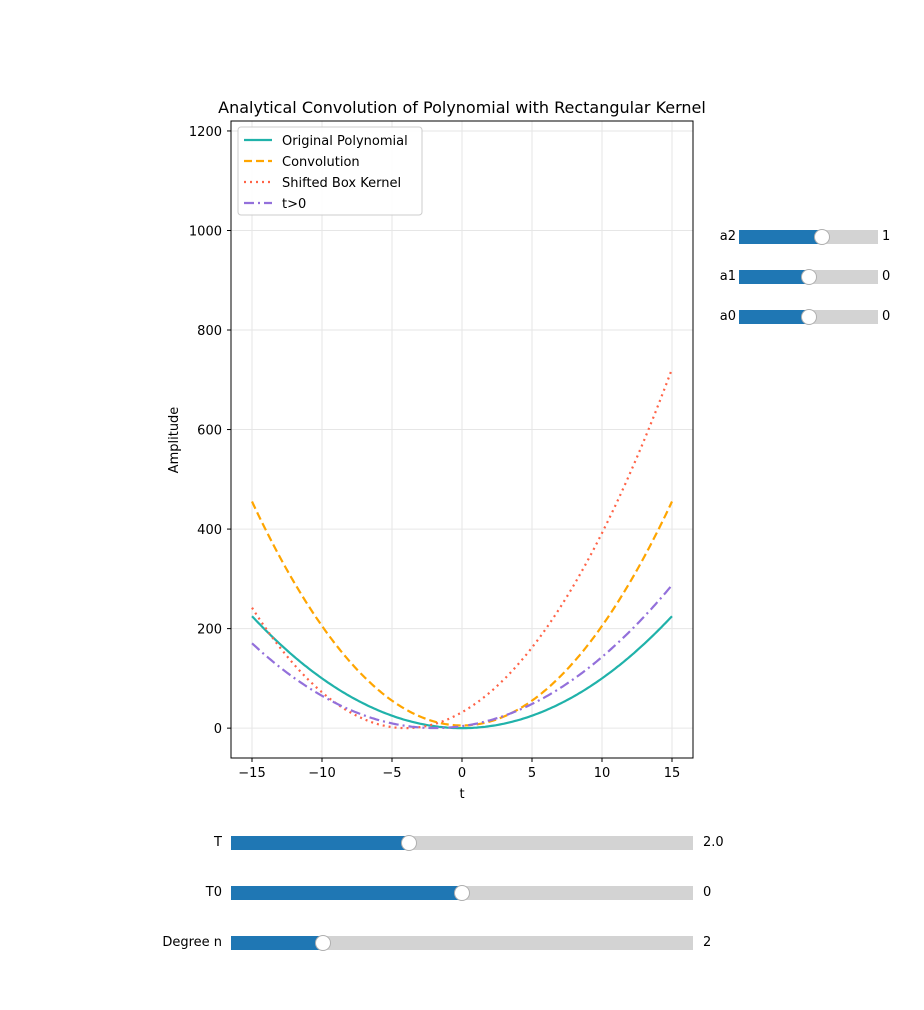 The image size is (924, 1010). What do you see at coordinates (174, 440) in the screenshot?
I see `y-axis-label: Amplitude` at bounding box center [174, 440].